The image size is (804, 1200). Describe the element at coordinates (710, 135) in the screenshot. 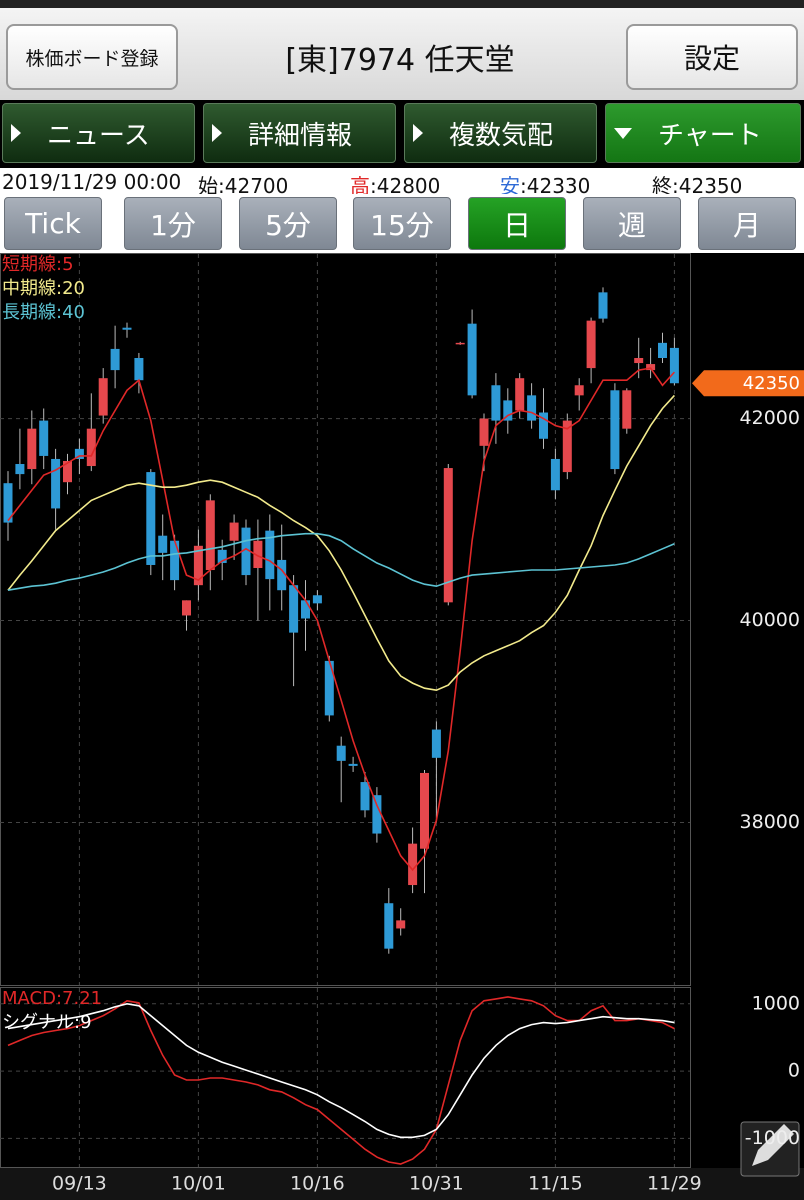

I see `tab-label: チャート` at that location.